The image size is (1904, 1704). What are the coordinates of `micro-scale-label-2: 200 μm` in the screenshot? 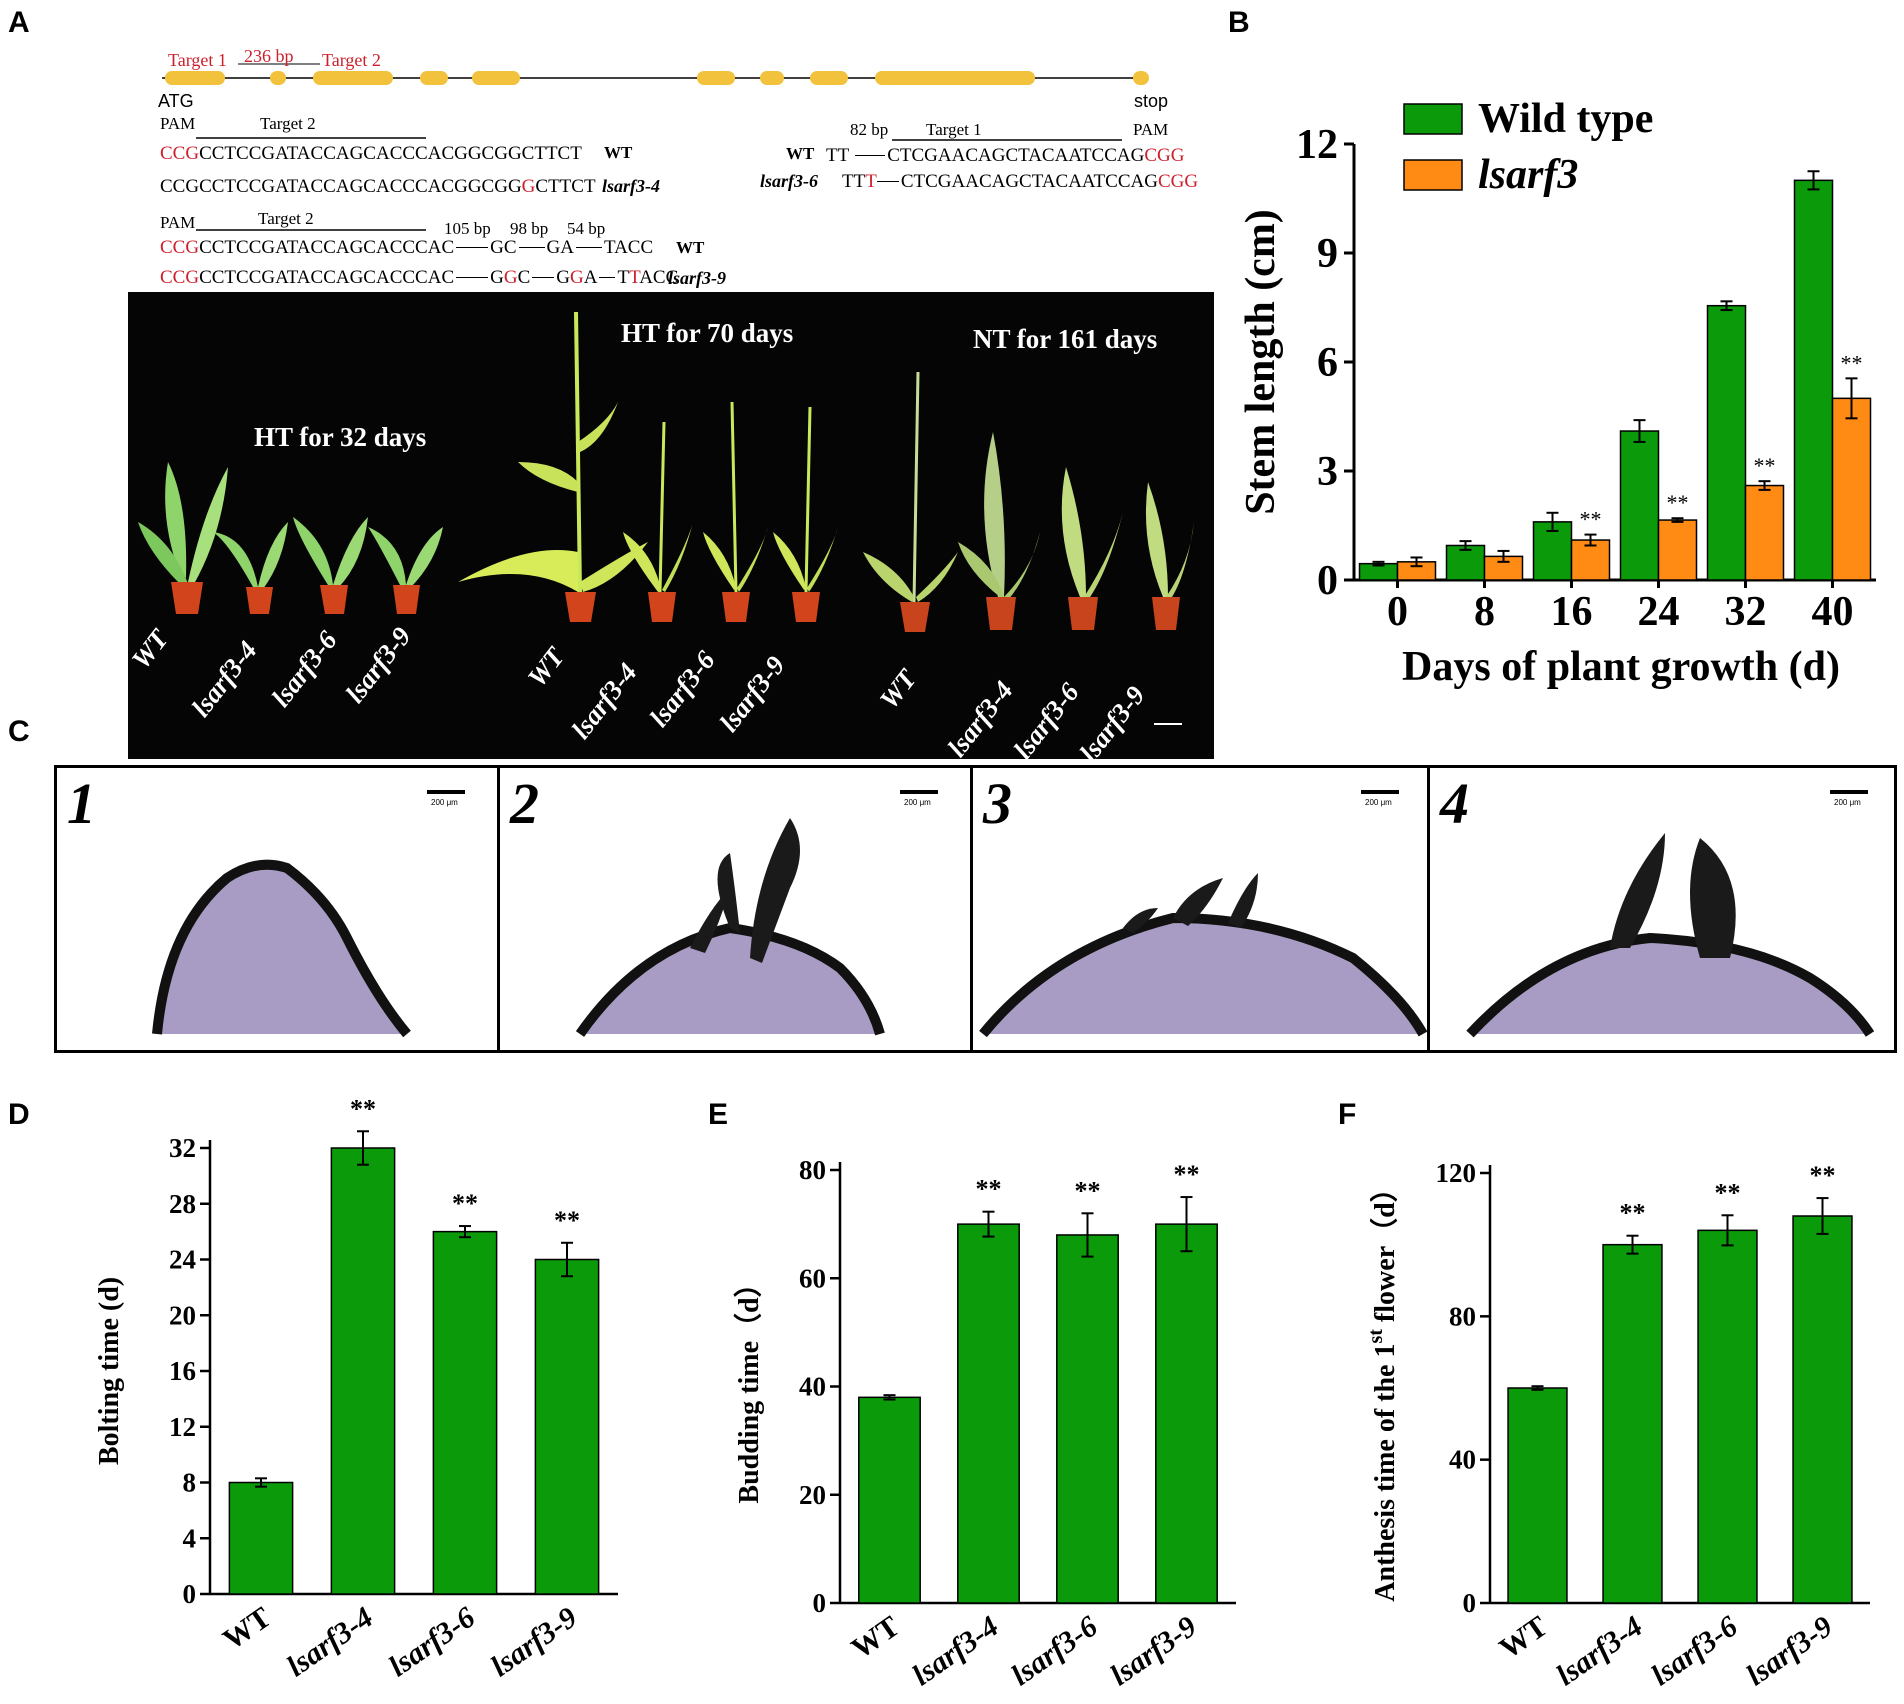 It's located at (917, 802).